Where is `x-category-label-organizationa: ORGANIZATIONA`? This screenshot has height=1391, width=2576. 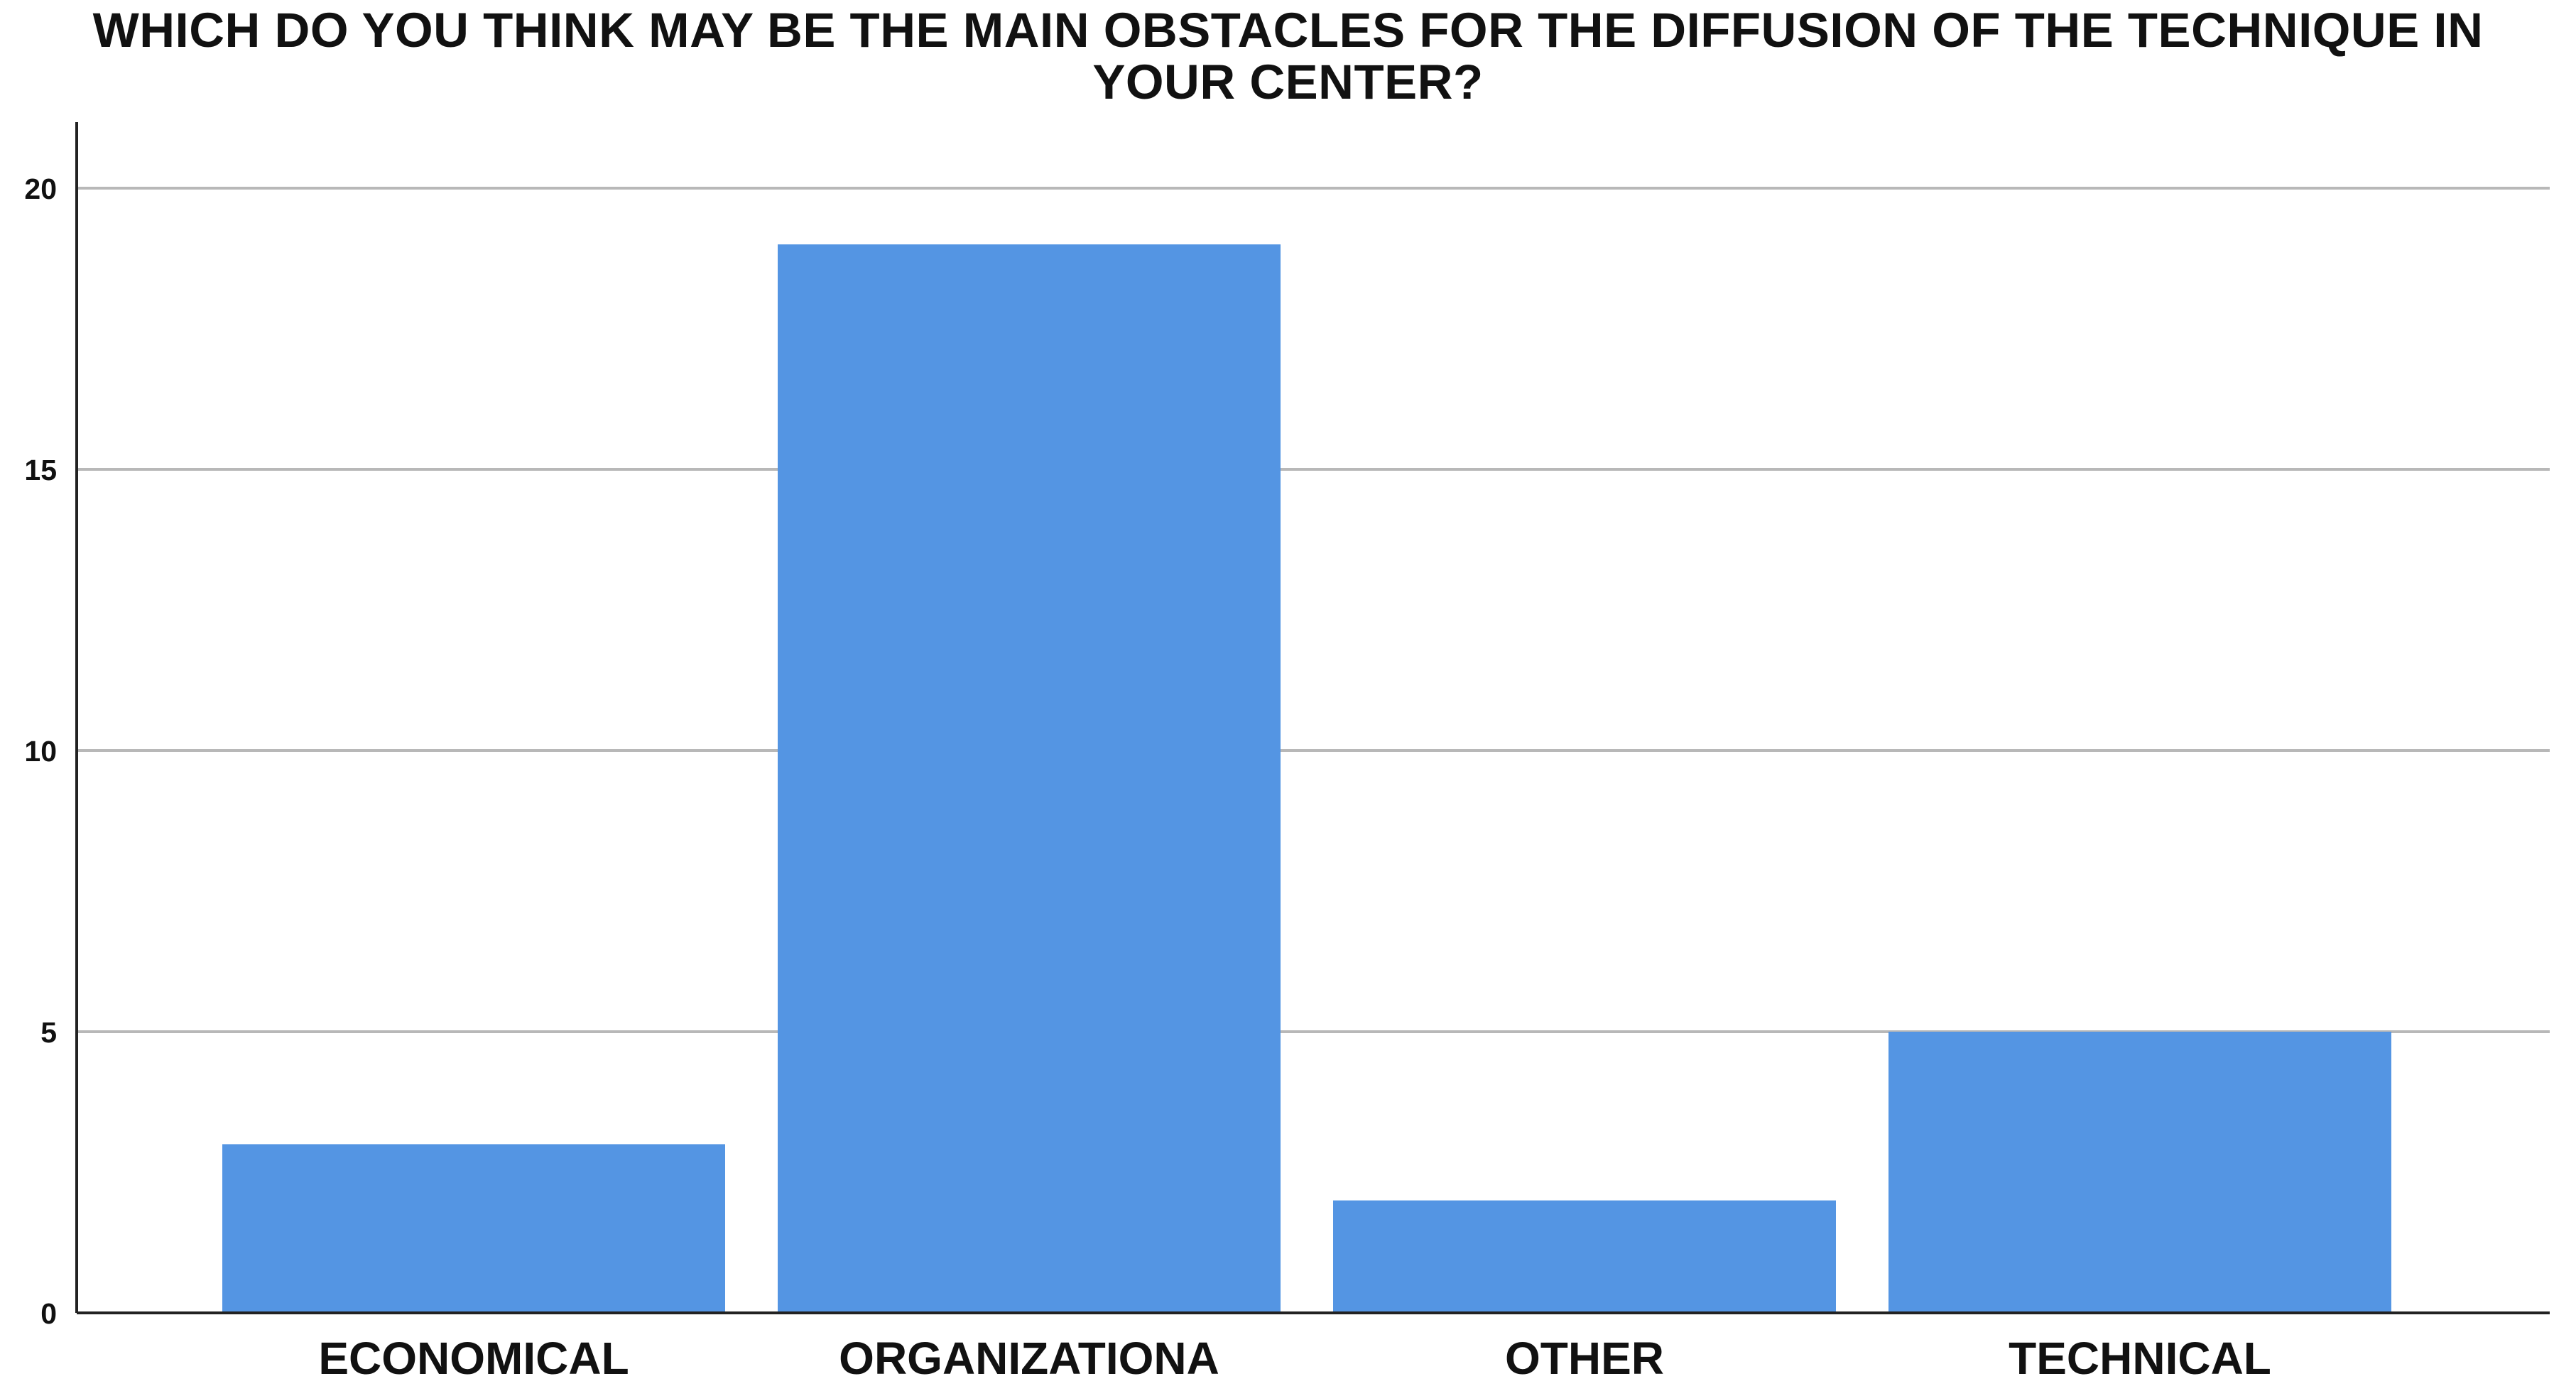 x-category-label-organizationa: ORGANIZATIONA is located at coordinates (1029, 1358).